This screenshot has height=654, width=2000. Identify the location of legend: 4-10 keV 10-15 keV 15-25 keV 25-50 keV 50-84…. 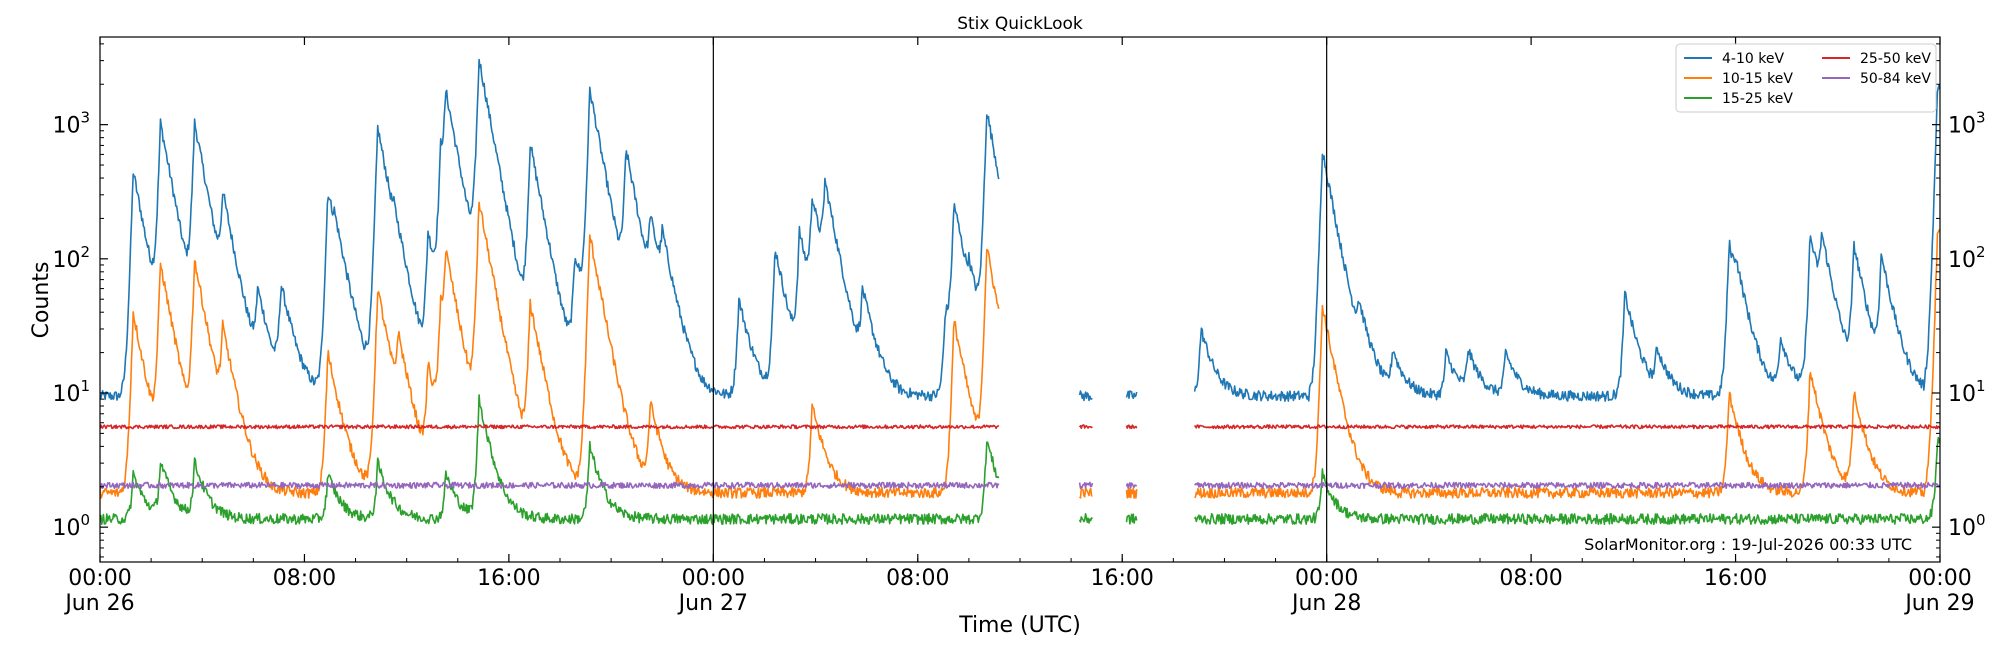
(1806, 78).